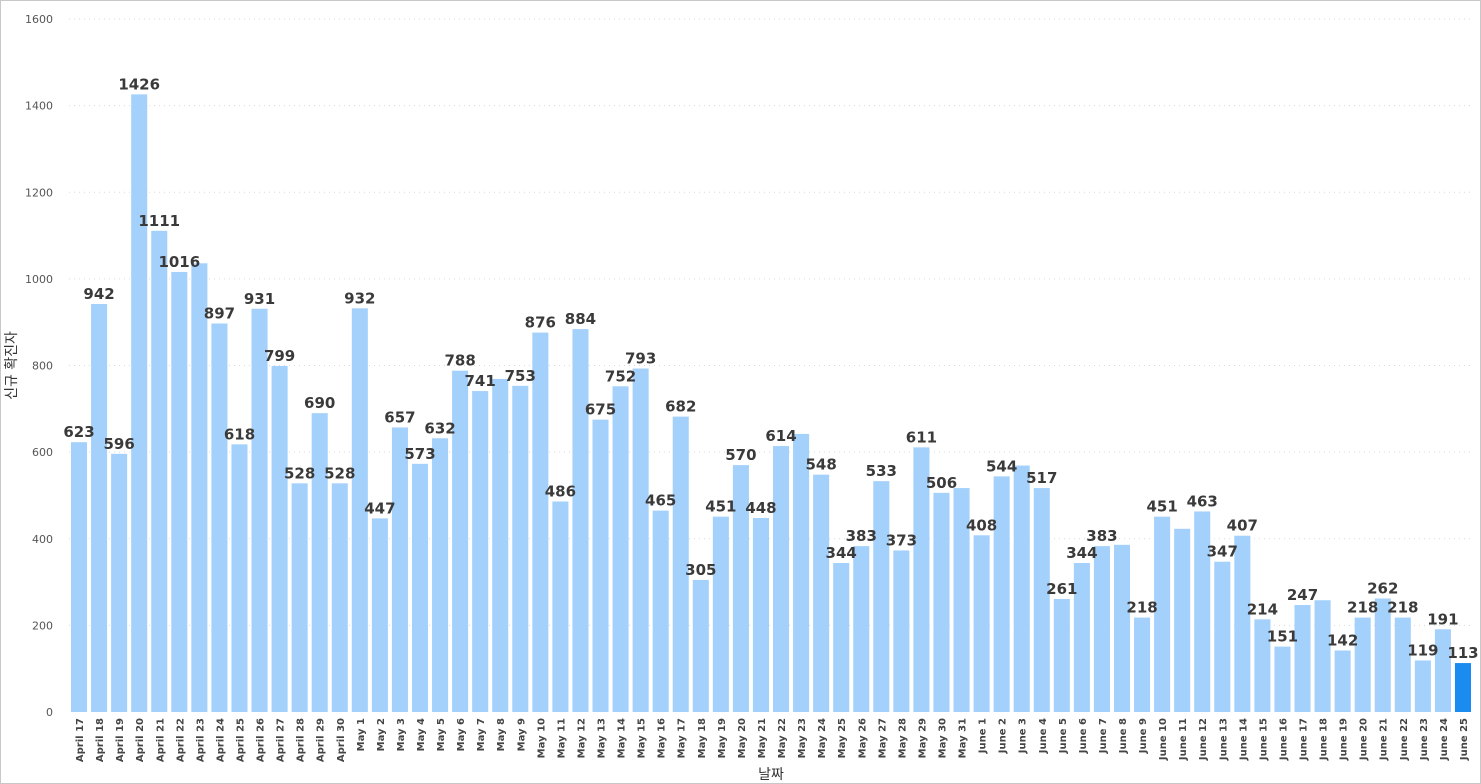 Image resolution: width=1481 pixels, height=784 pixels. What do you see at coordinates (98, 294) in the screenshot?
I see `data-label: 942` at bounding box center [98, 294].